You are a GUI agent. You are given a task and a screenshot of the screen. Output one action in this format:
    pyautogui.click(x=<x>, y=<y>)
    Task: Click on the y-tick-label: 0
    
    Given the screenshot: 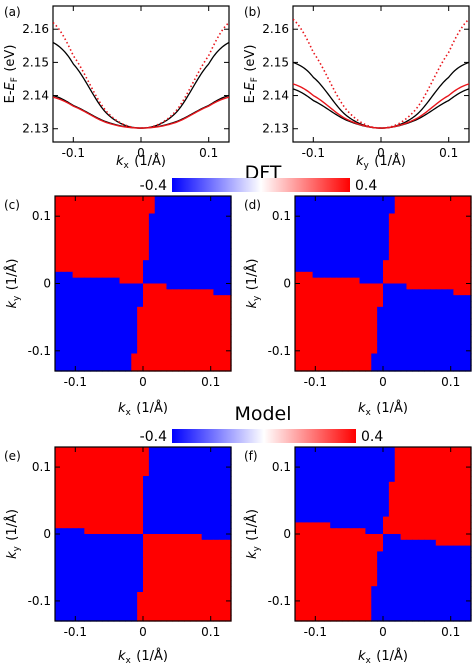 What is the action you would take?
    pyautogui.click(x=287, y=284)
    